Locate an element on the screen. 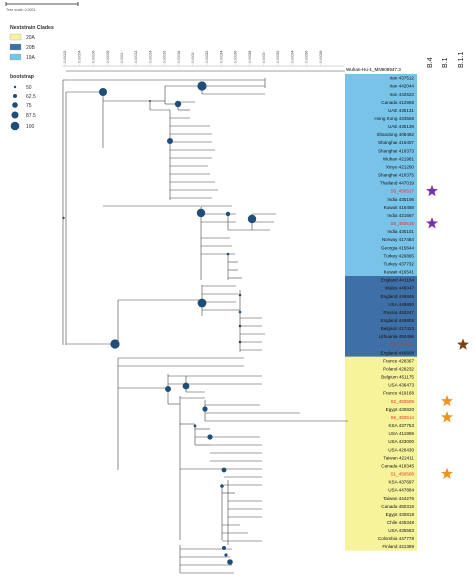 This screenshot has height=577, width=474. tip-label: Canada 418345 is located at coordinates (397, 465).